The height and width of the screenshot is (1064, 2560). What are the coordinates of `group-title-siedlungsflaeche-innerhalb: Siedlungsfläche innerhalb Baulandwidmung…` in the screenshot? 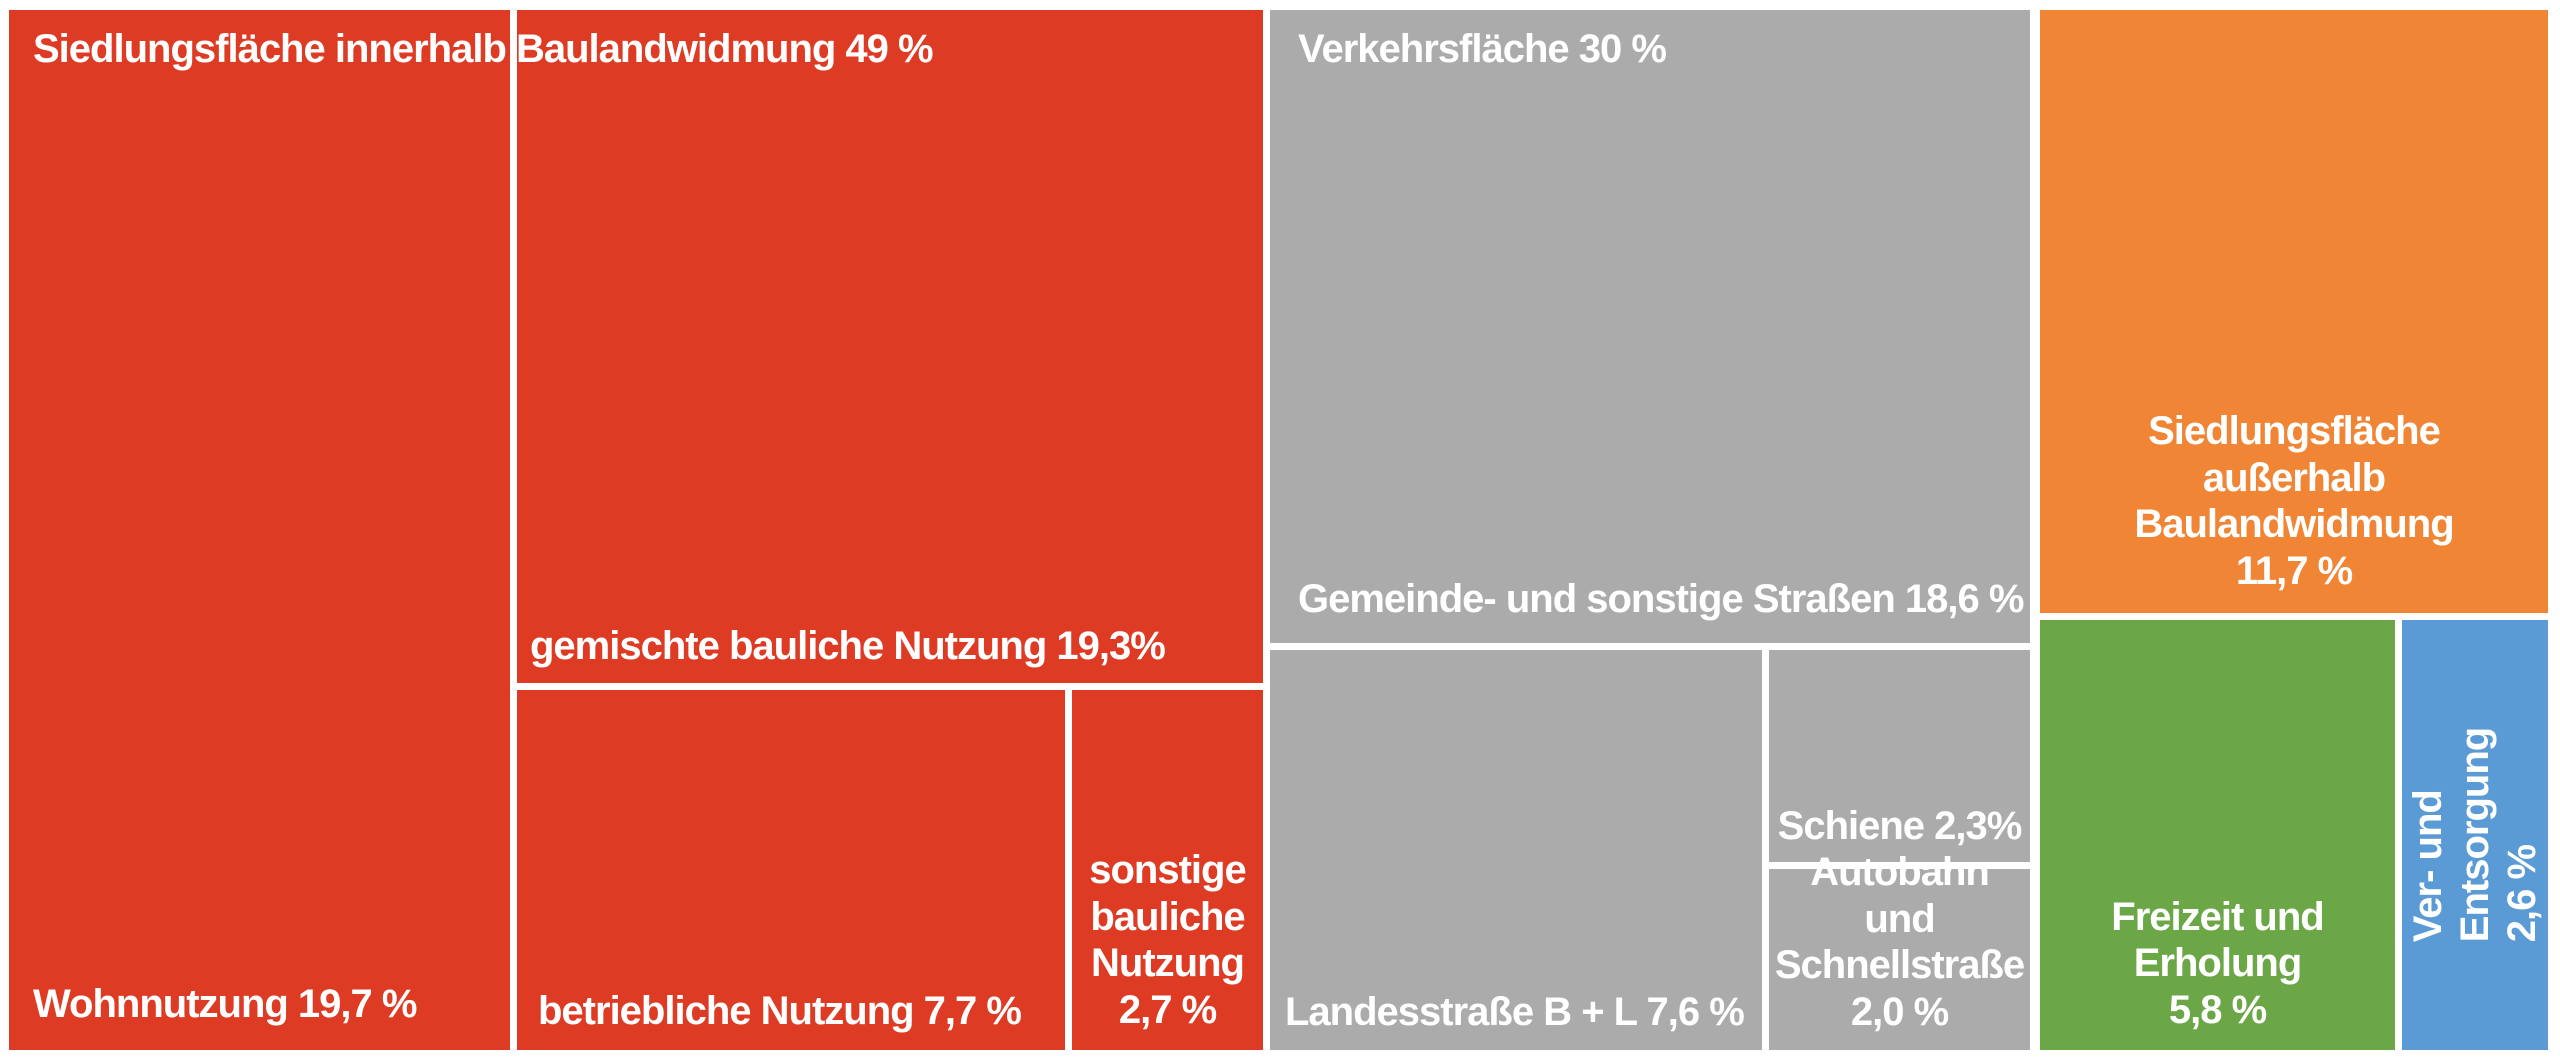 It's located at (483, 49).